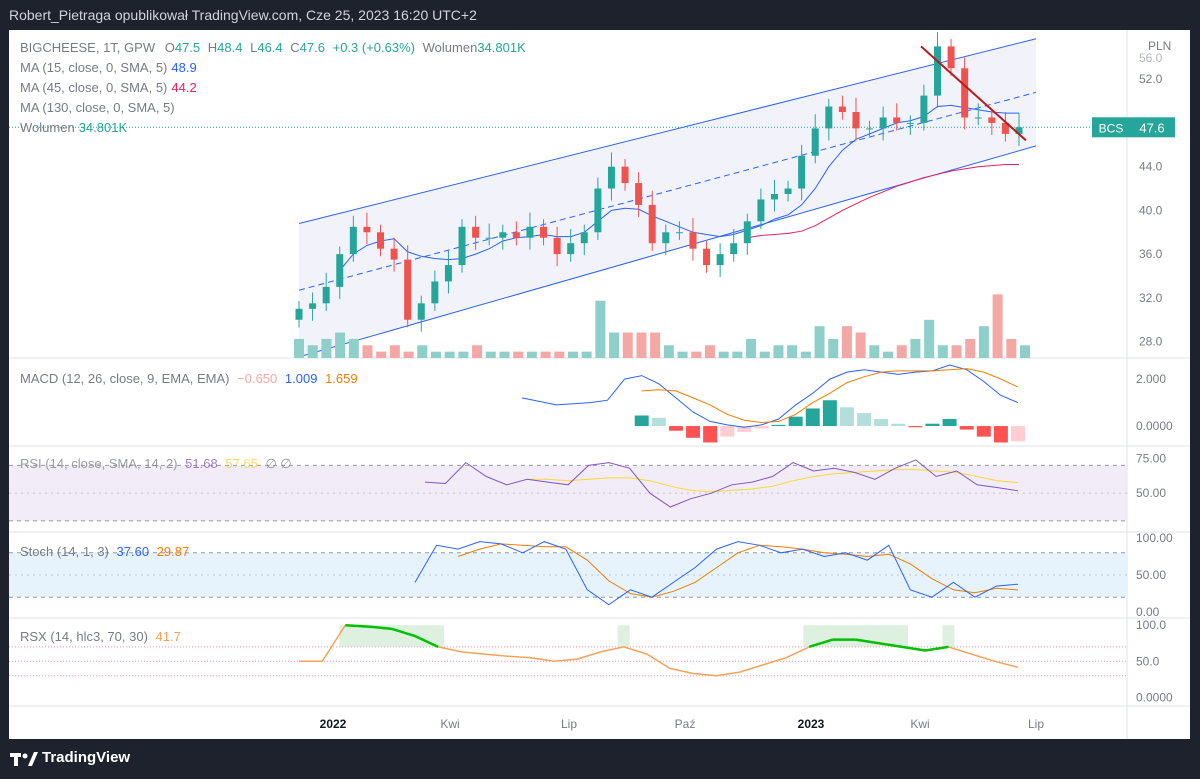 This screenshot has height=779, width=1200. I want to click on footer-bar: TradingView, so click(600, 759).